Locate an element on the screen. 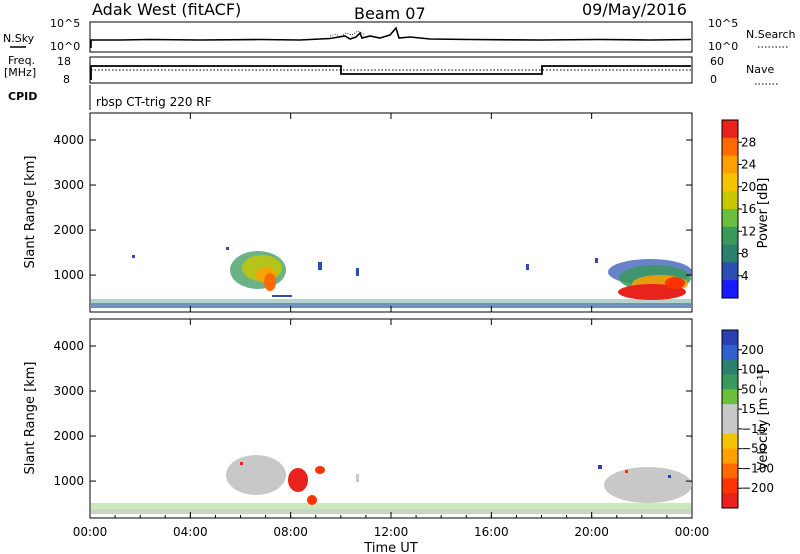 The image size is (800, 554). nsearch-label: N.Search is located at coordinates (771, 34).